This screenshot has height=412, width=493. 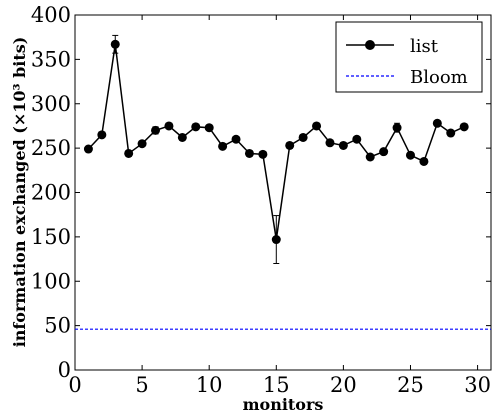 What do you see at coordinates (477, 385) in the screenshot?
I see `x-tick-label: 30` at bounding box center [477, 385].